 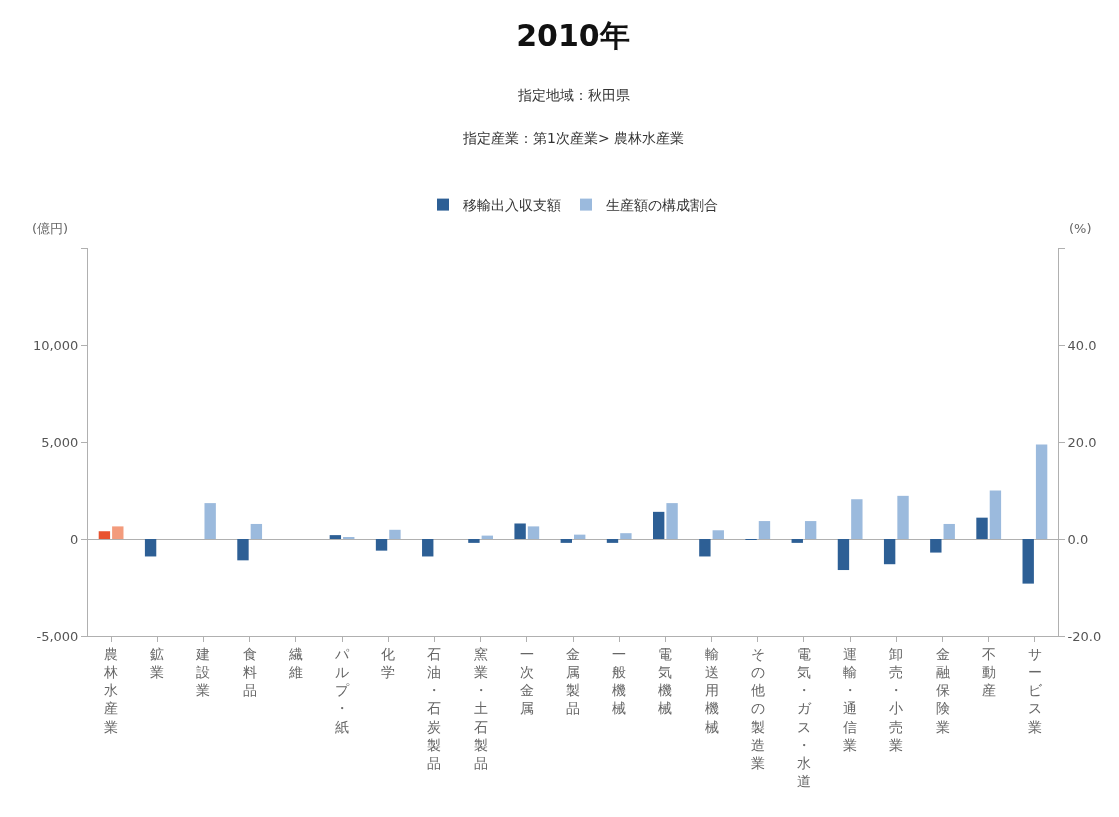 I want to click on x-tick-label: 電気・ガス・水道, so click(x=804, y=717).